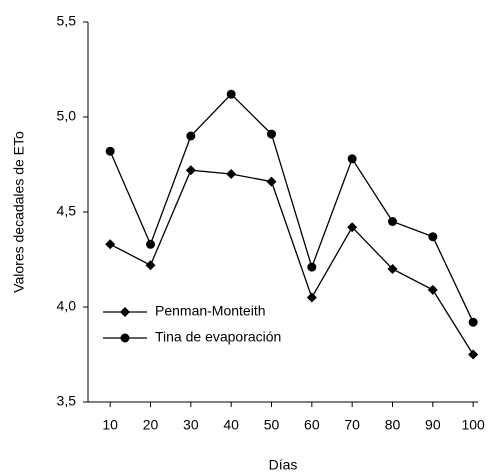 The image size is (496, 476). I want to click on x-tick-label: 30, so click(191, 425).